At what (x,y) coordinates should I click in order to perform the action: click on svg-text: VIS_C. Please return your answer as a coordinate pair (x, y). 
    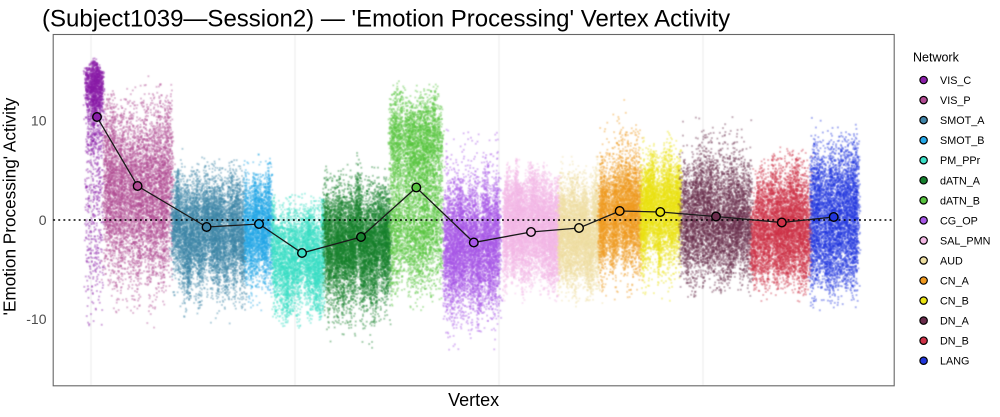
    Looking at the image, I should click on (955, 81).